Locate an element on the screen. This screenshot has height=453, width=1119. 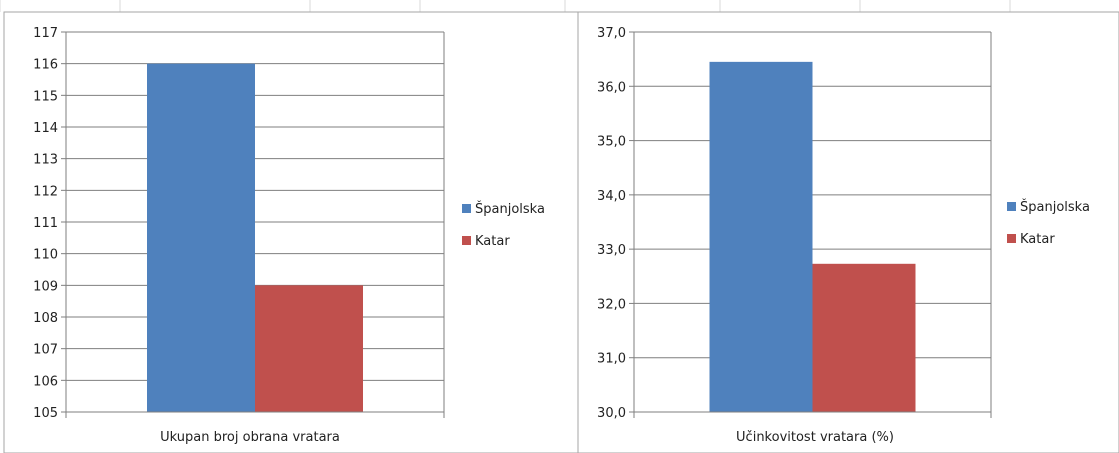
y-tick-label: 30,0 is located at coordinates (611, 413).